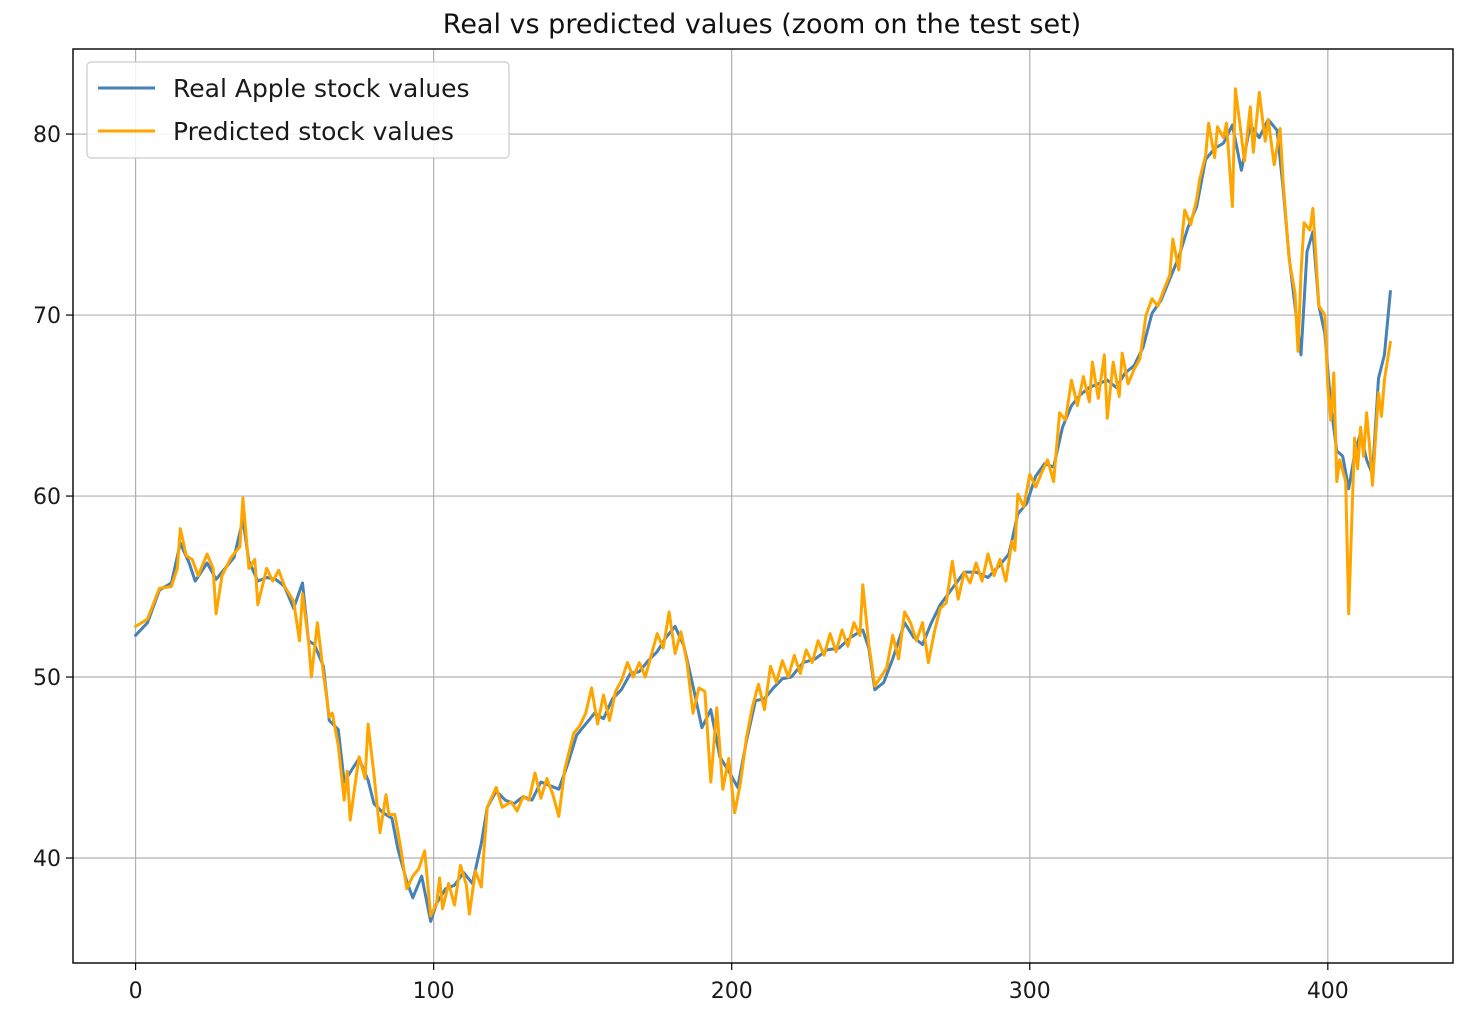  I want to click on x-axis: 0 100 200 300 400, so click(739, 983).